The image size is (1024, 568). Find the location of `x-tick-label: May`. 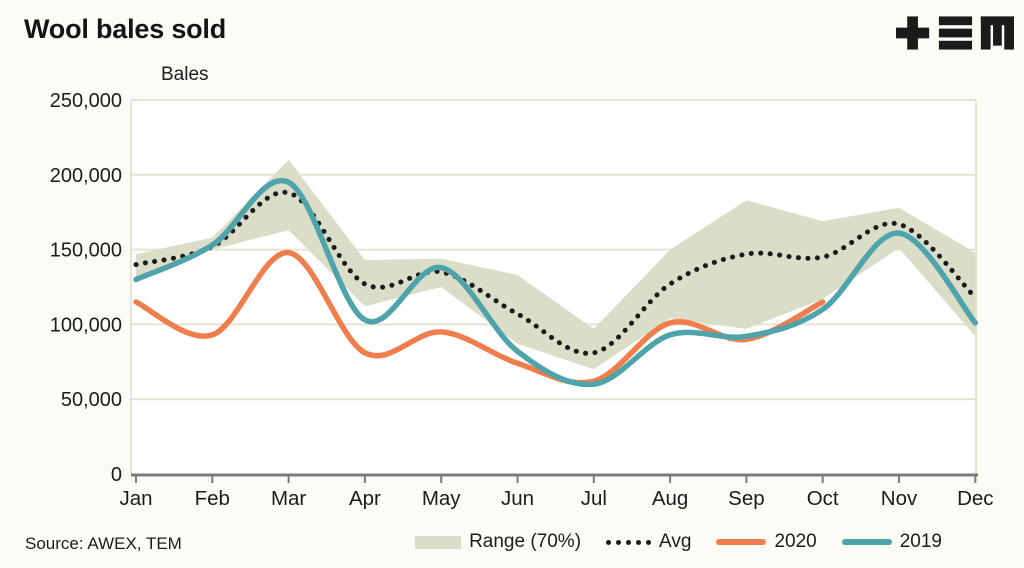

x-tick-label: May is located at coordinates (441, 498).